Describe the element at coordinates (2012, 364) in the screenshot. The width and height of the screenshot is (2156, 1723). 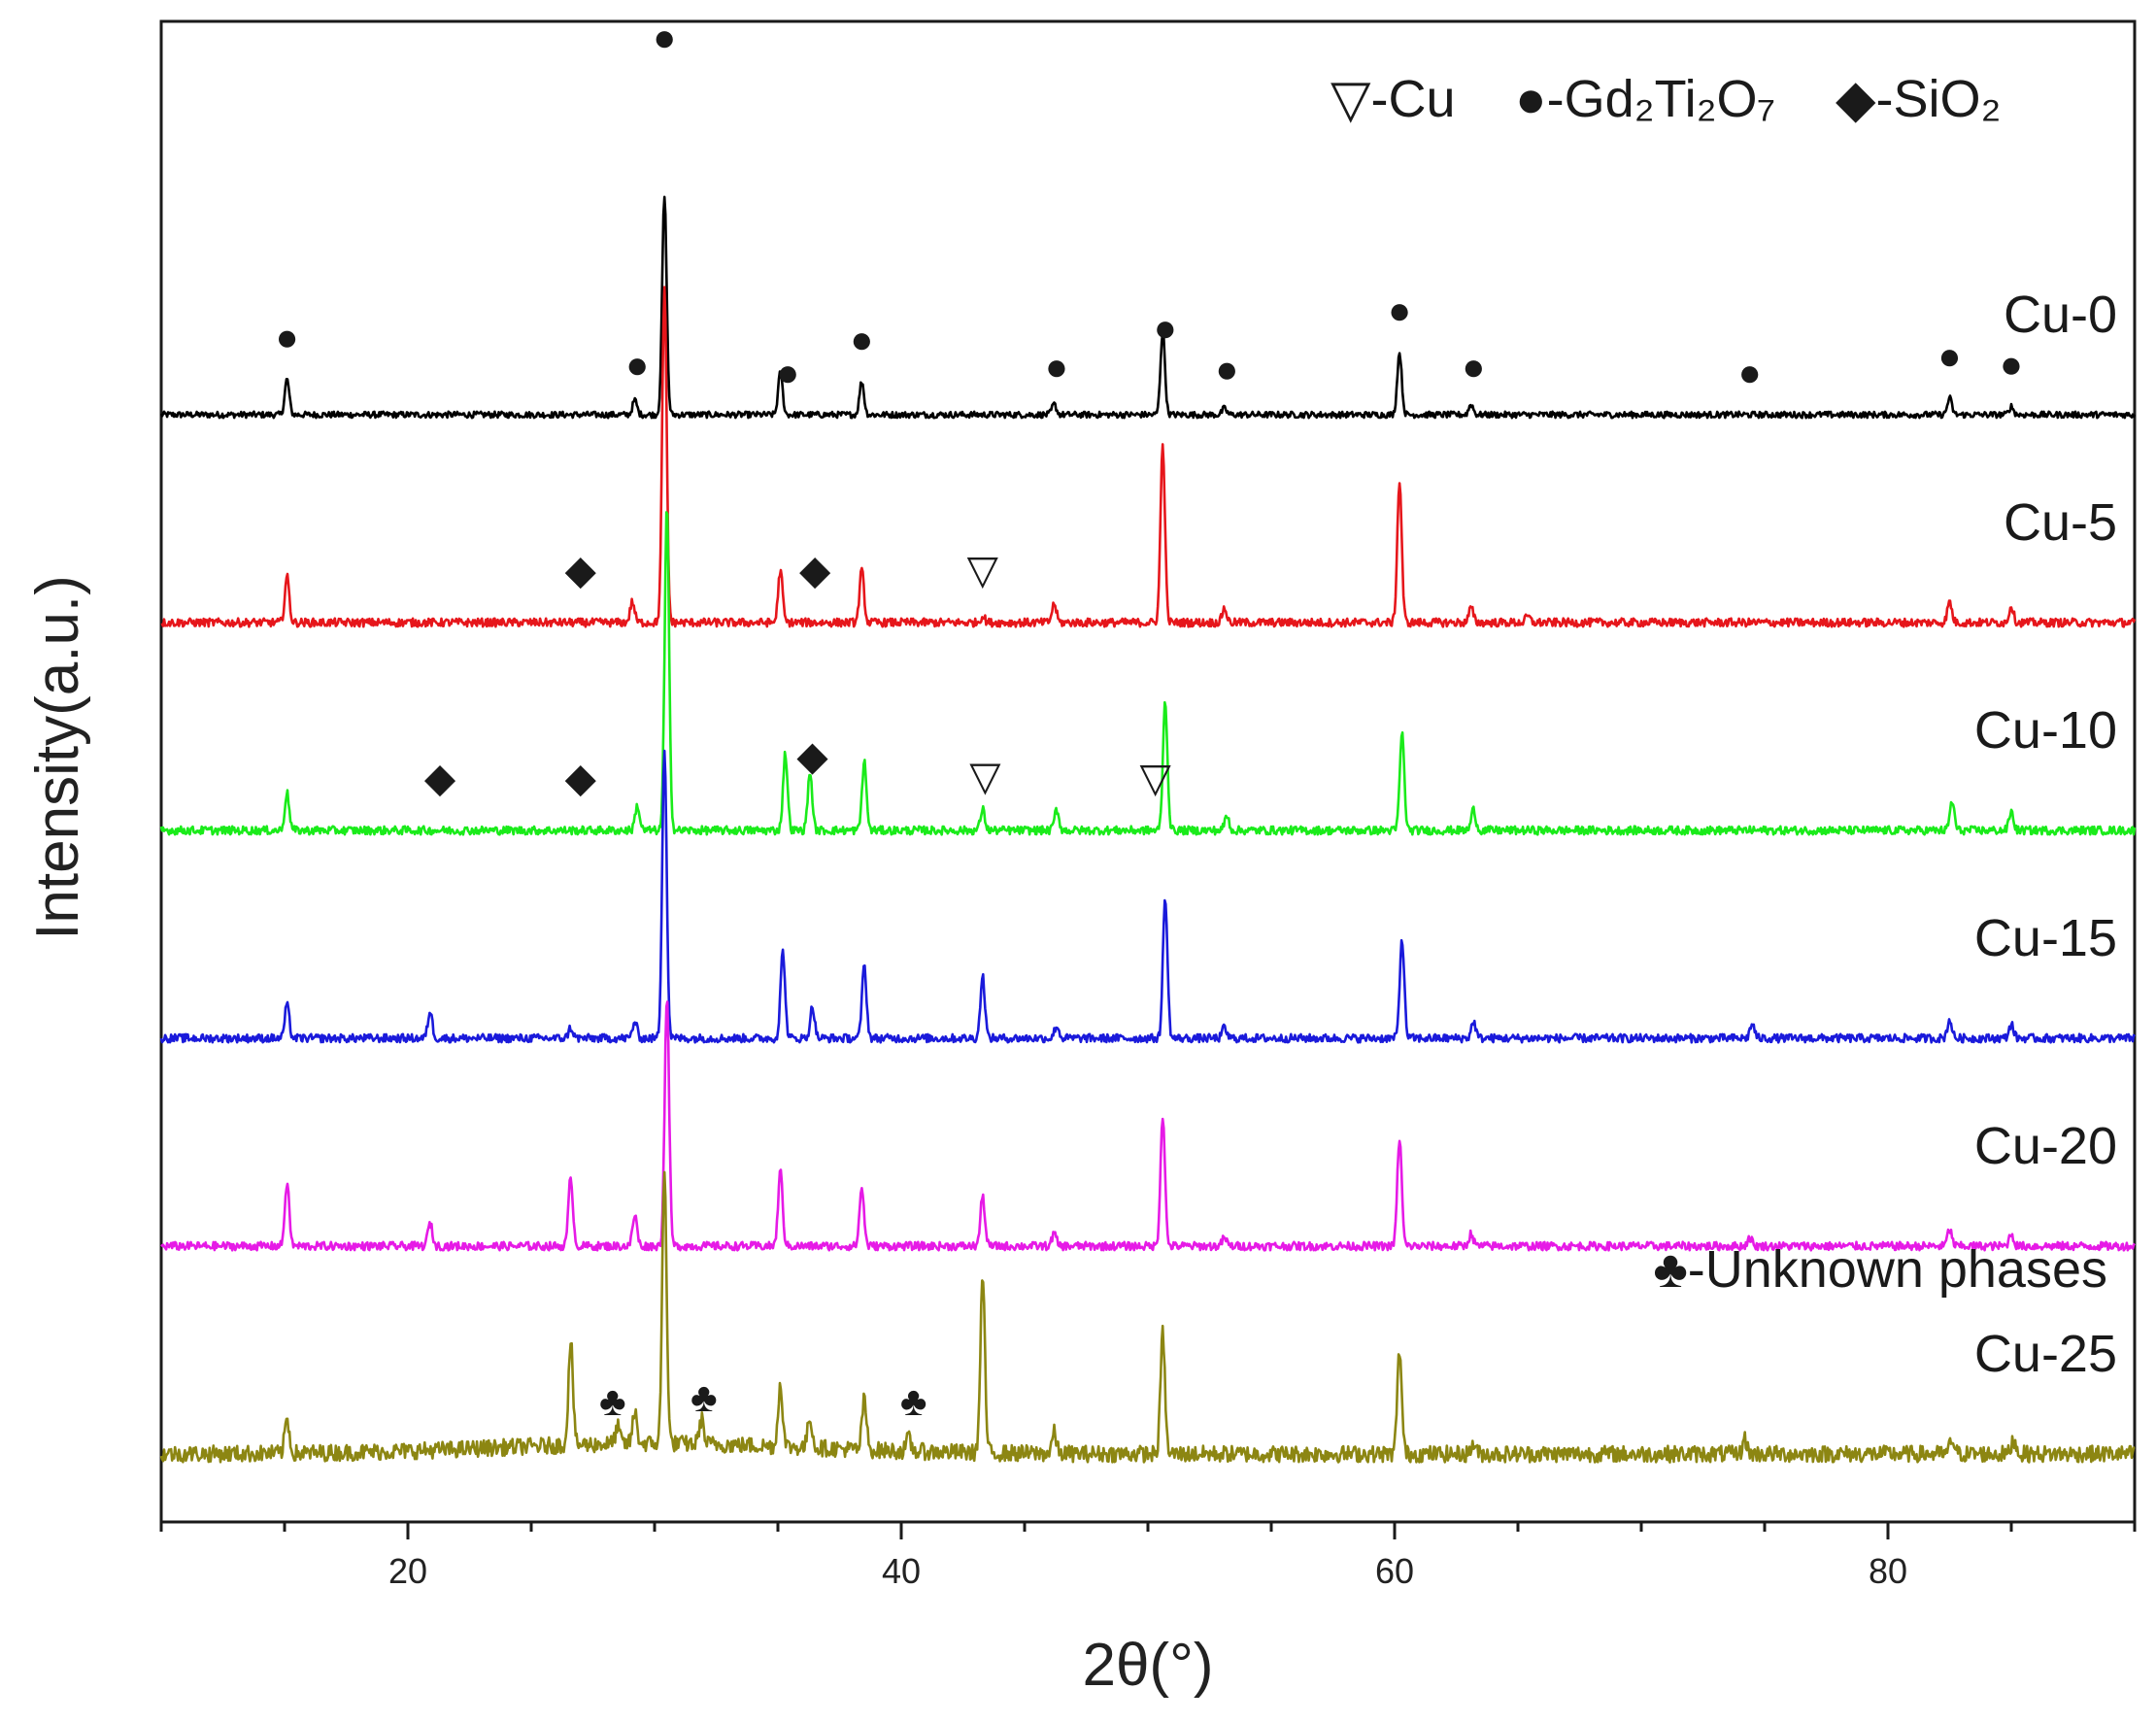
I see `peak-marker-cu-0-12: ●` at that location.